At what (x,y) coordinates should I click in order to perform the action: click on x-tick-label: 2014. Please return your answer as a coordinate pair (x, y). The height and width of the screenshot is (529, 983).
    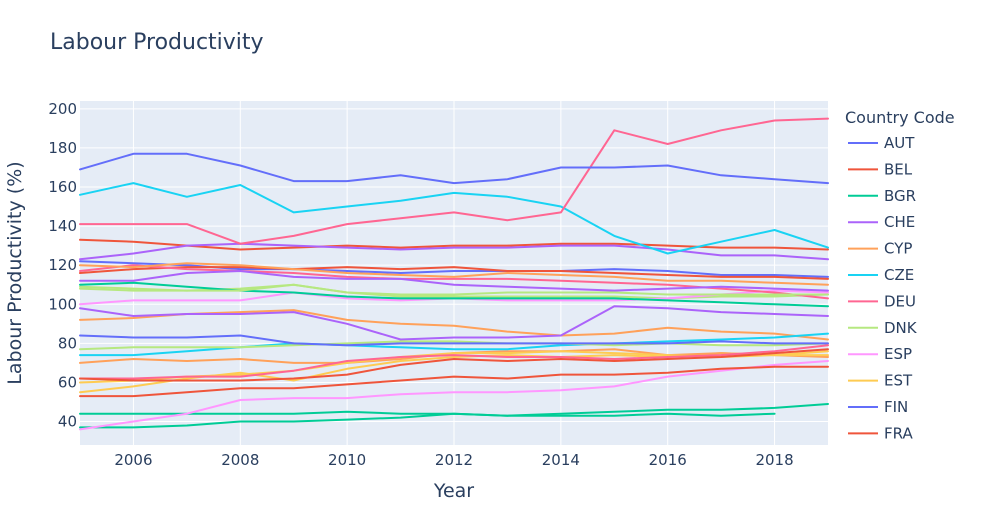
    Looking at the image, I should click on (561, 460).